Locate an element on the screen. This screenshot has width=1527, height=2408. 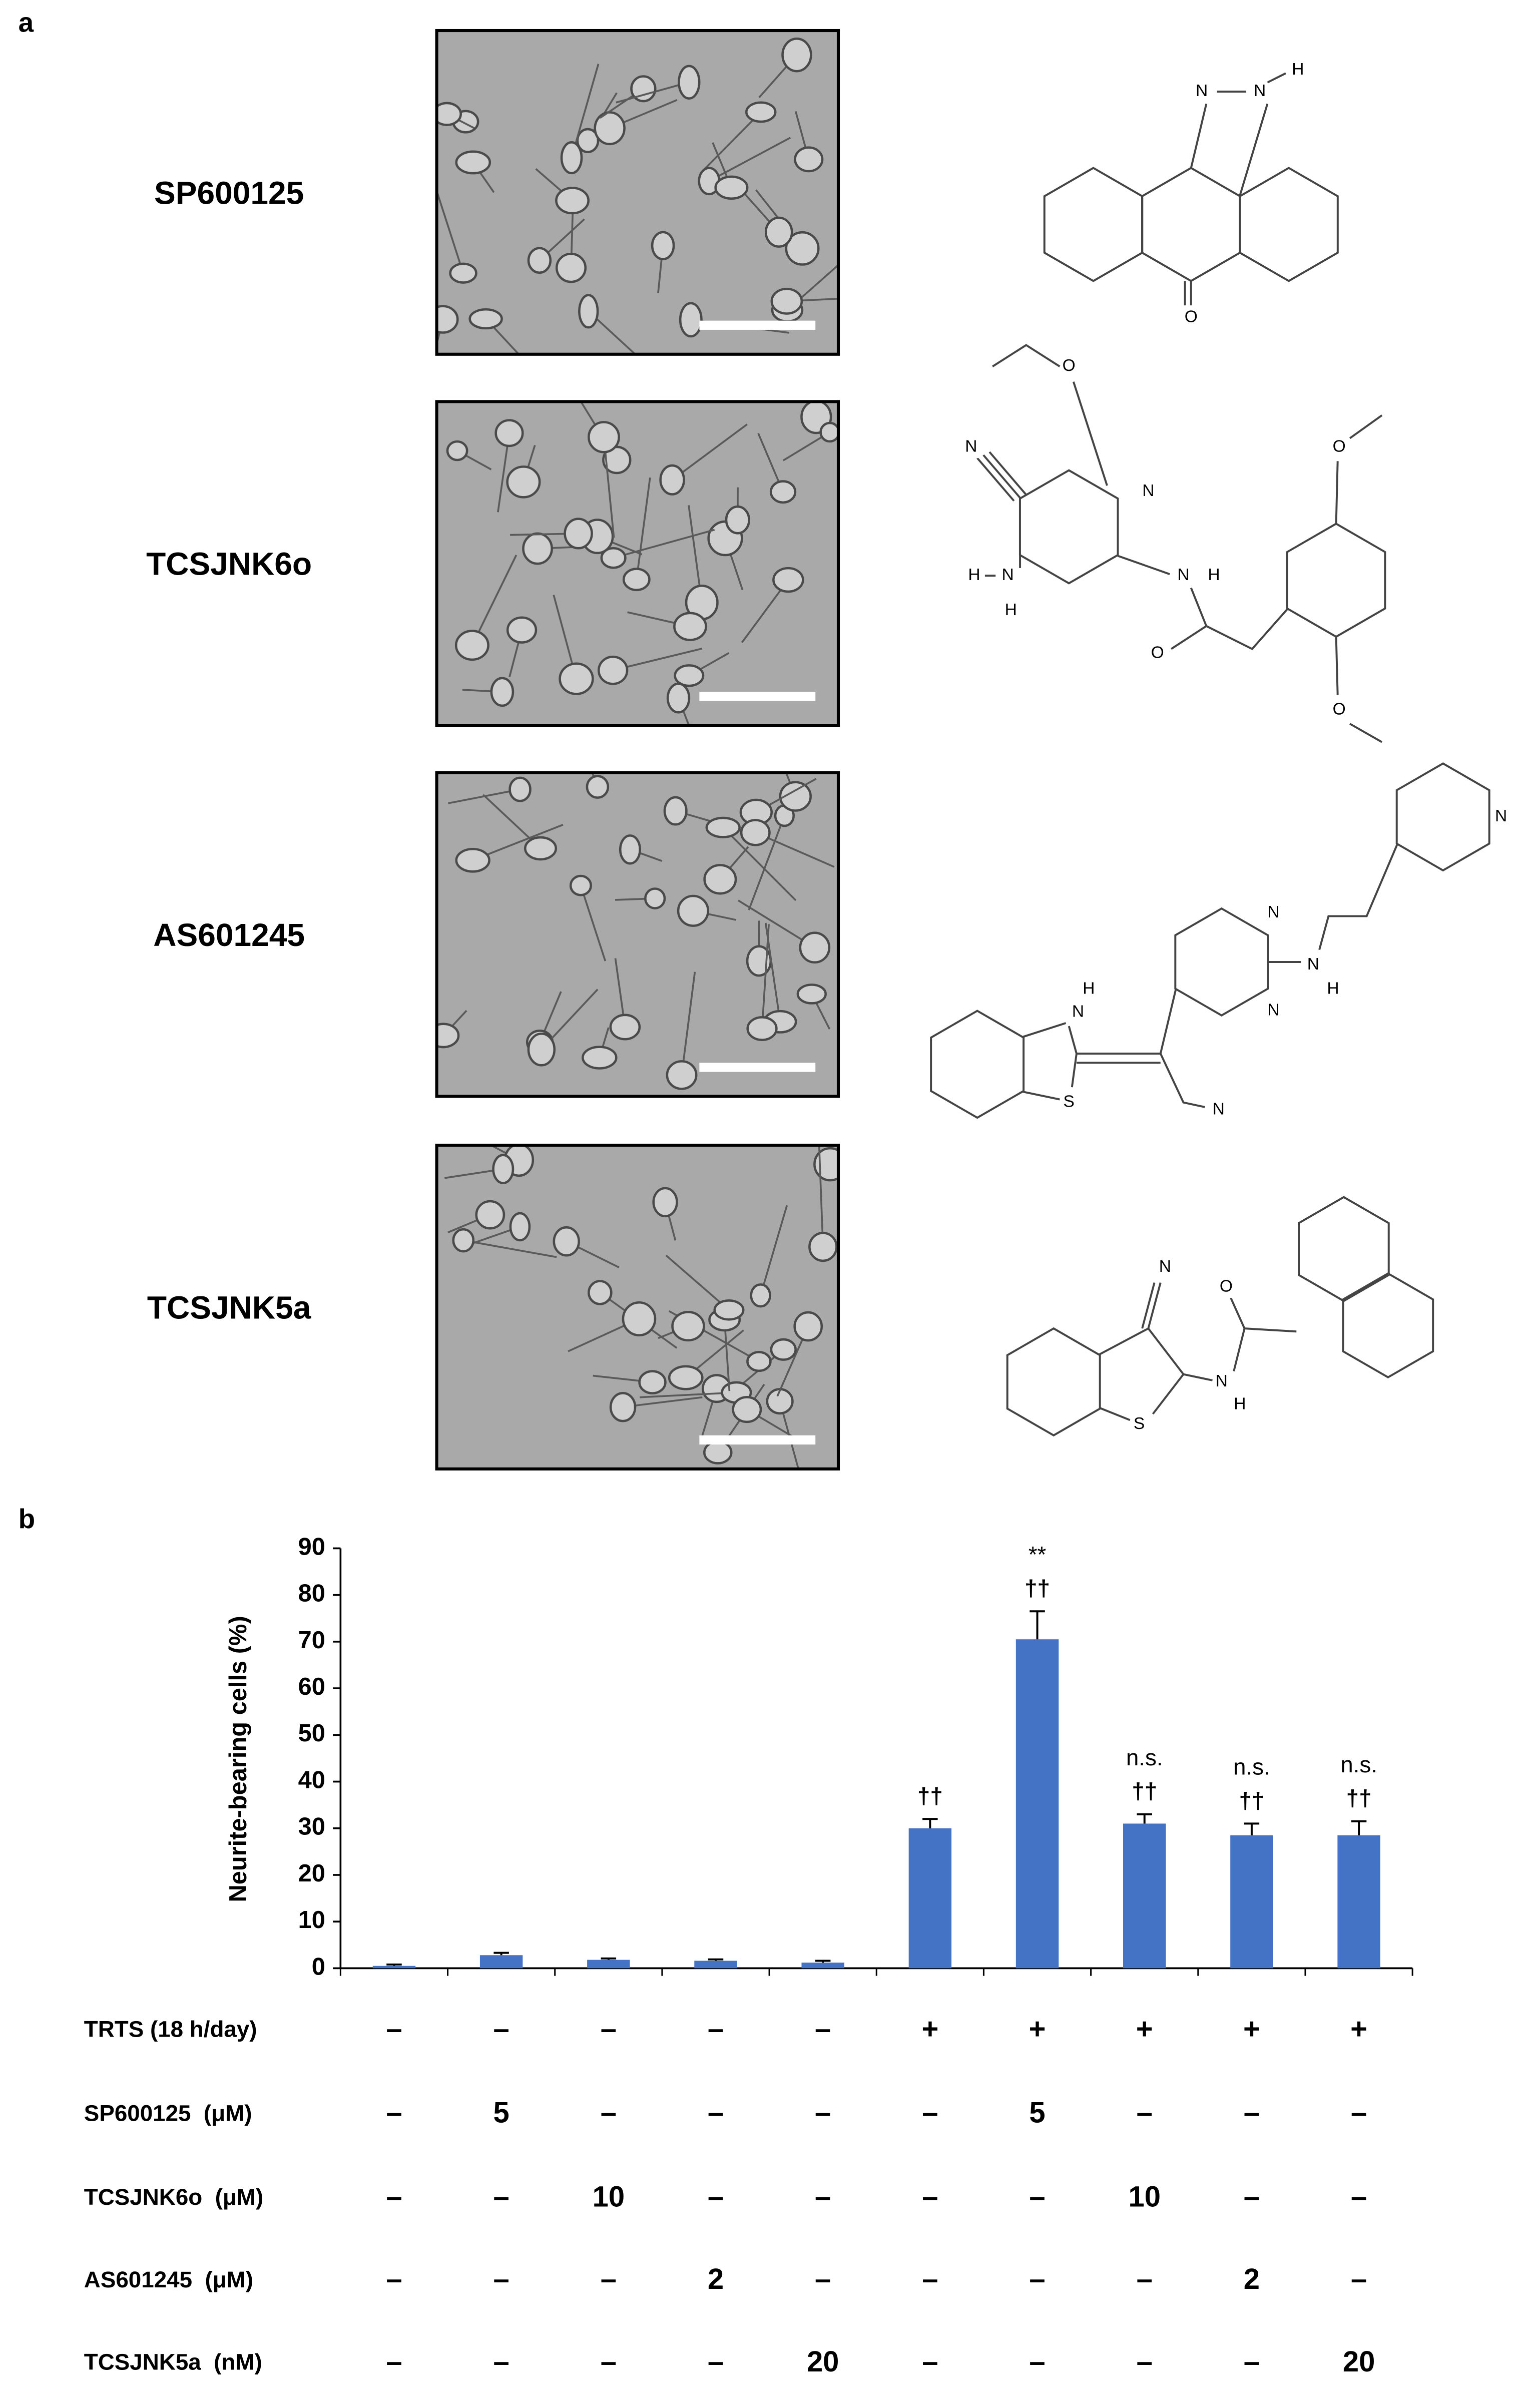
panel-label: a is located at coordinates (26, 23).